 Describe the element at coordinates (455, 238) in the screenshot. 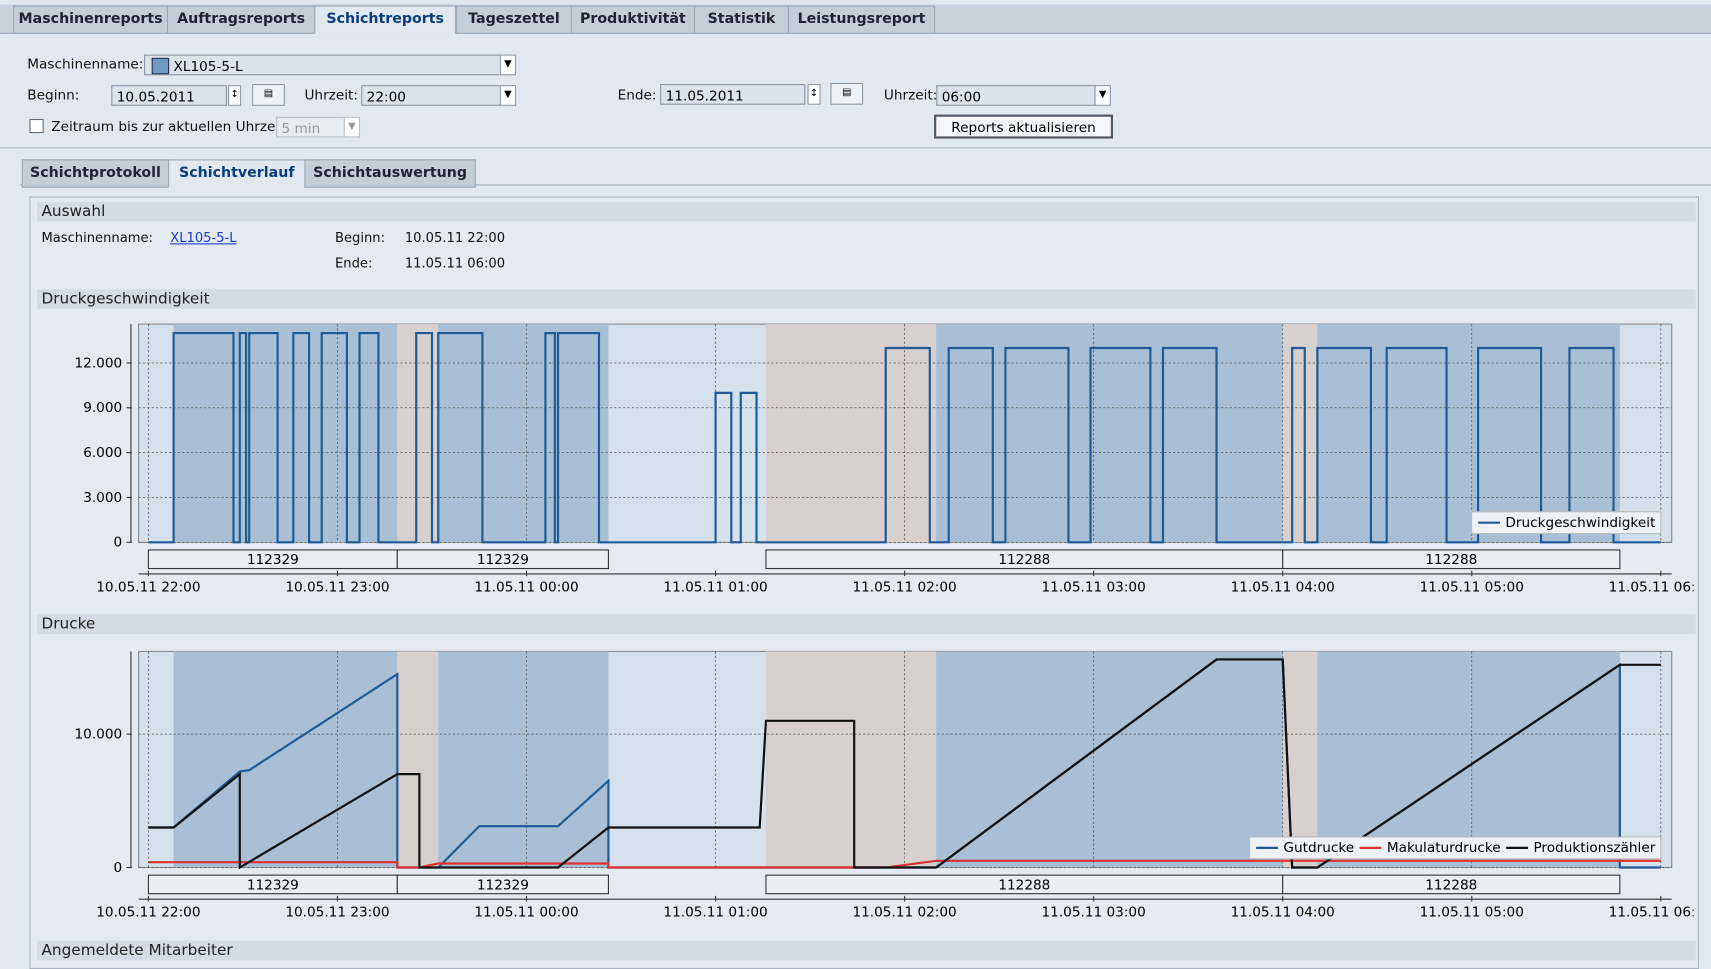

I see `value: 10.05.11 22:00` at that location.